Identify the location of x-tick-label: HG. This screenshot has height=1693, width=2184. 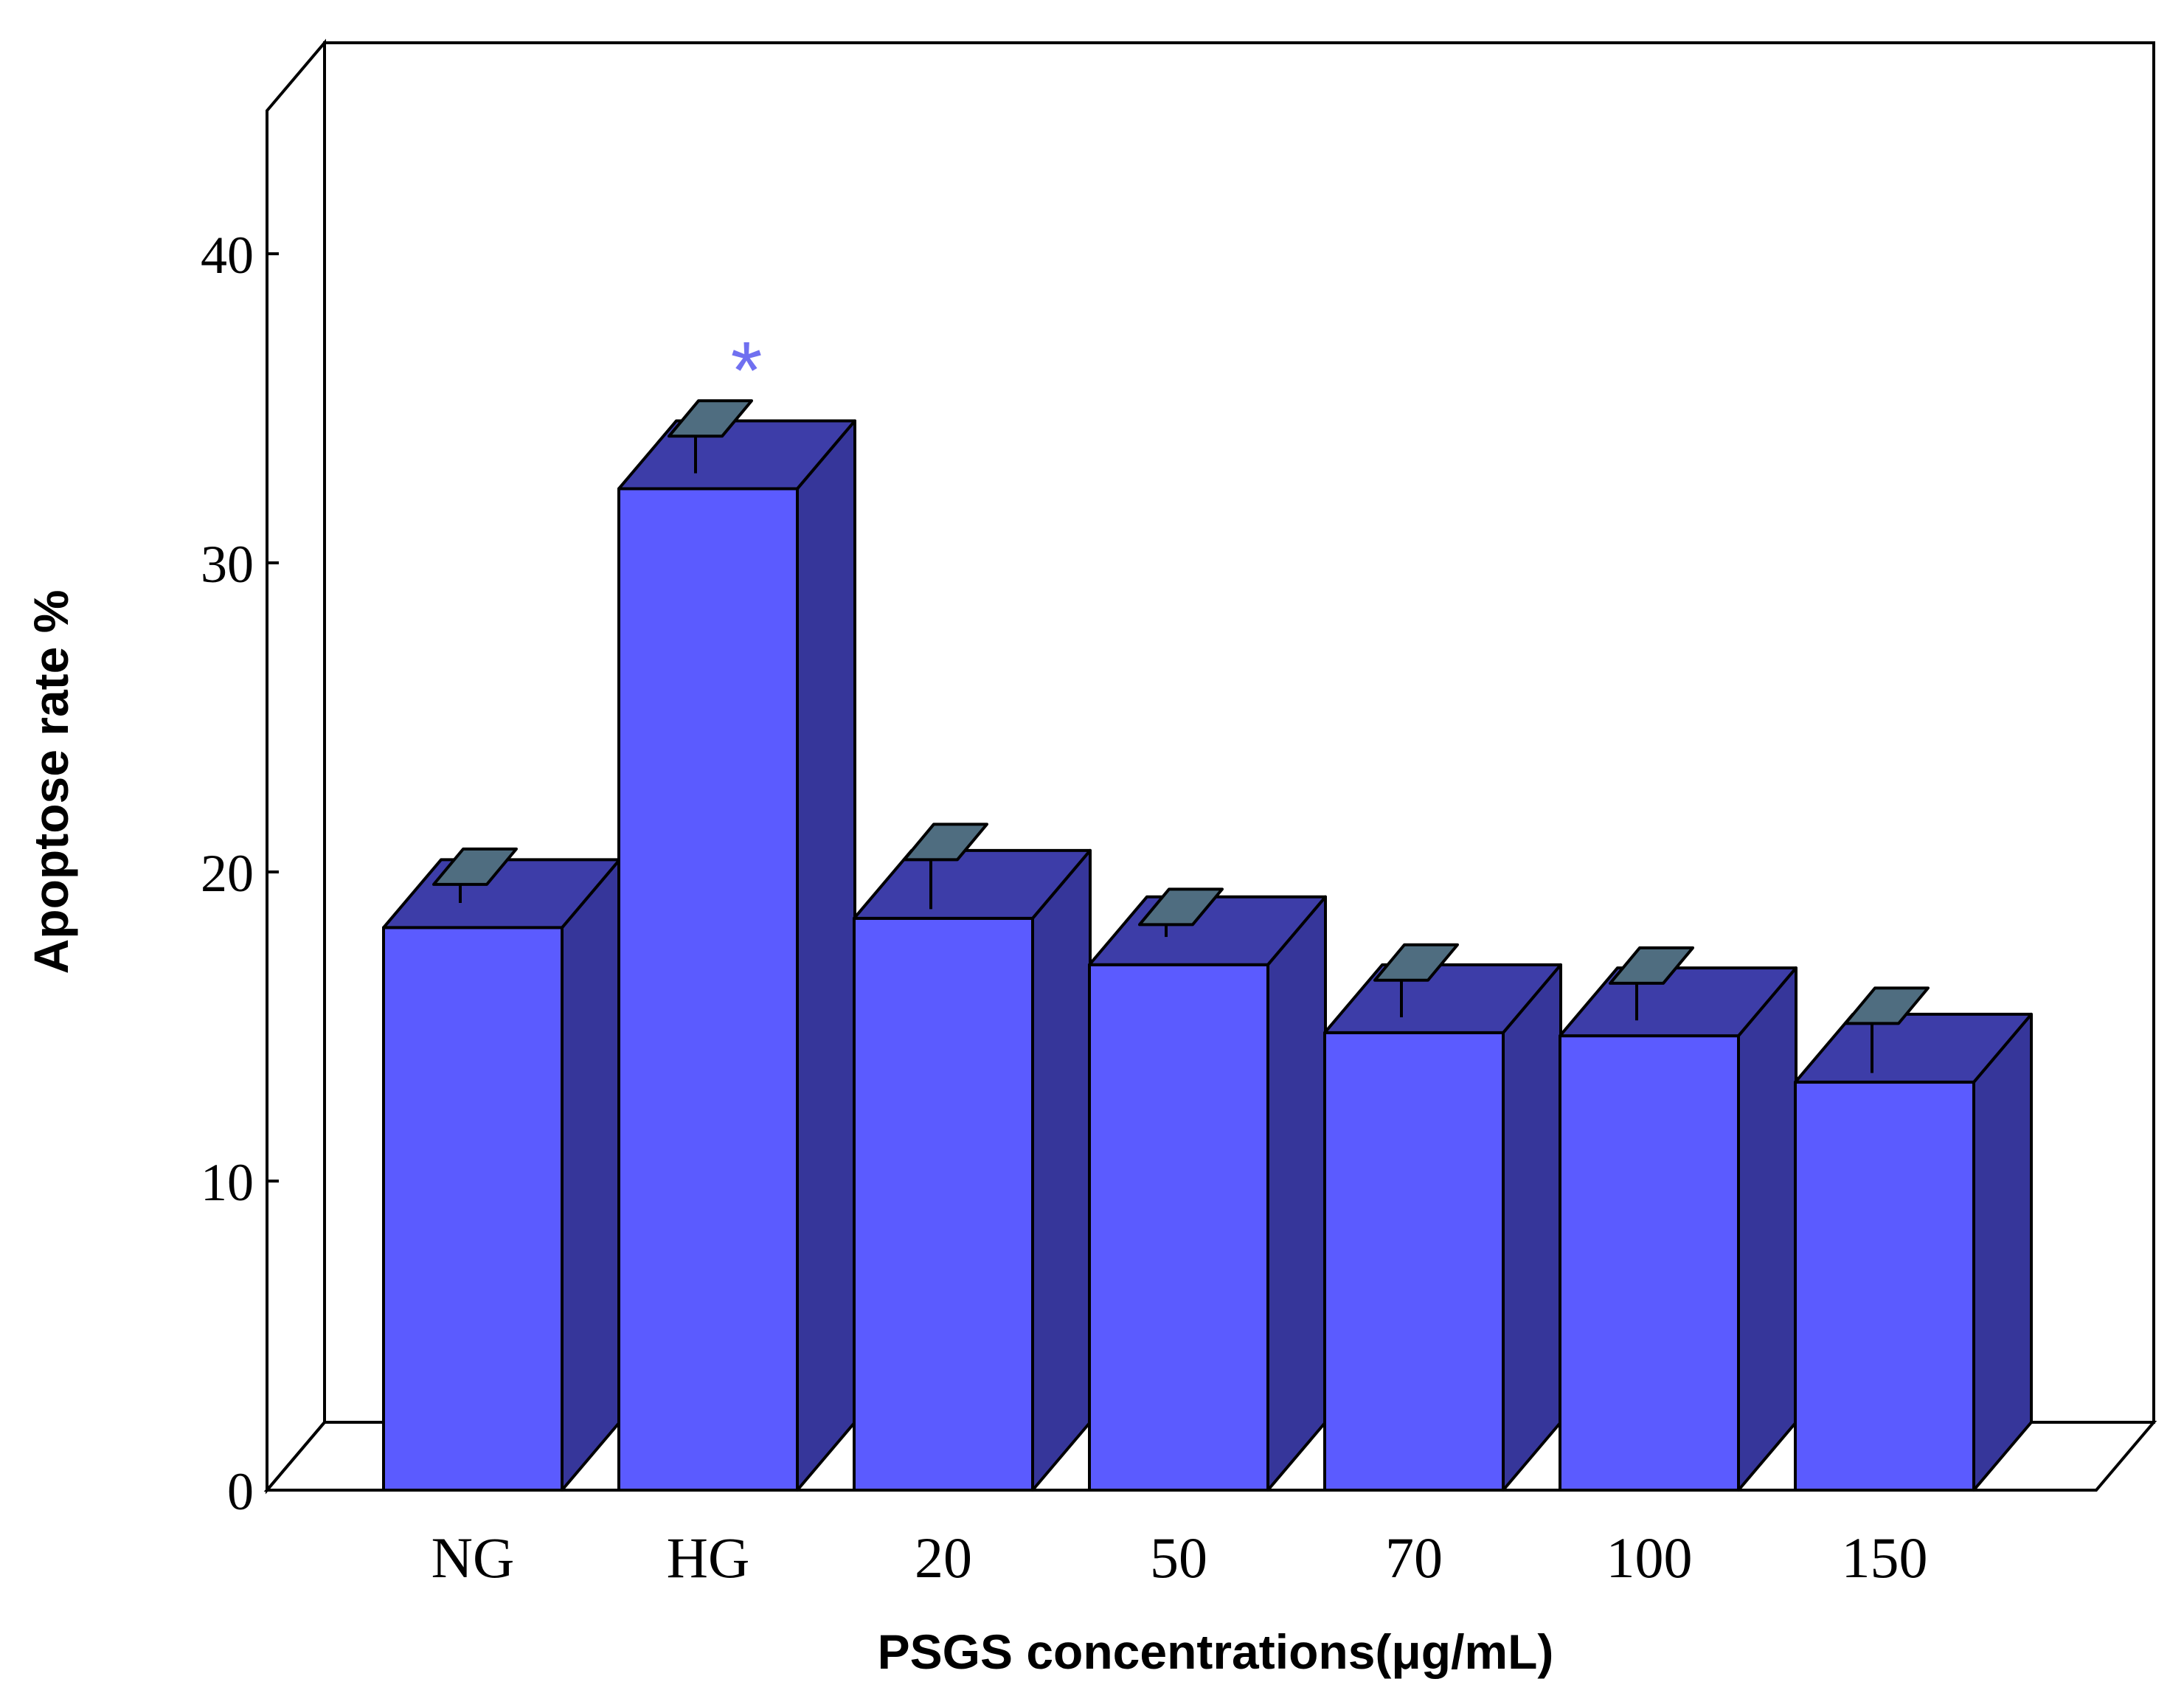
(708, 1558).